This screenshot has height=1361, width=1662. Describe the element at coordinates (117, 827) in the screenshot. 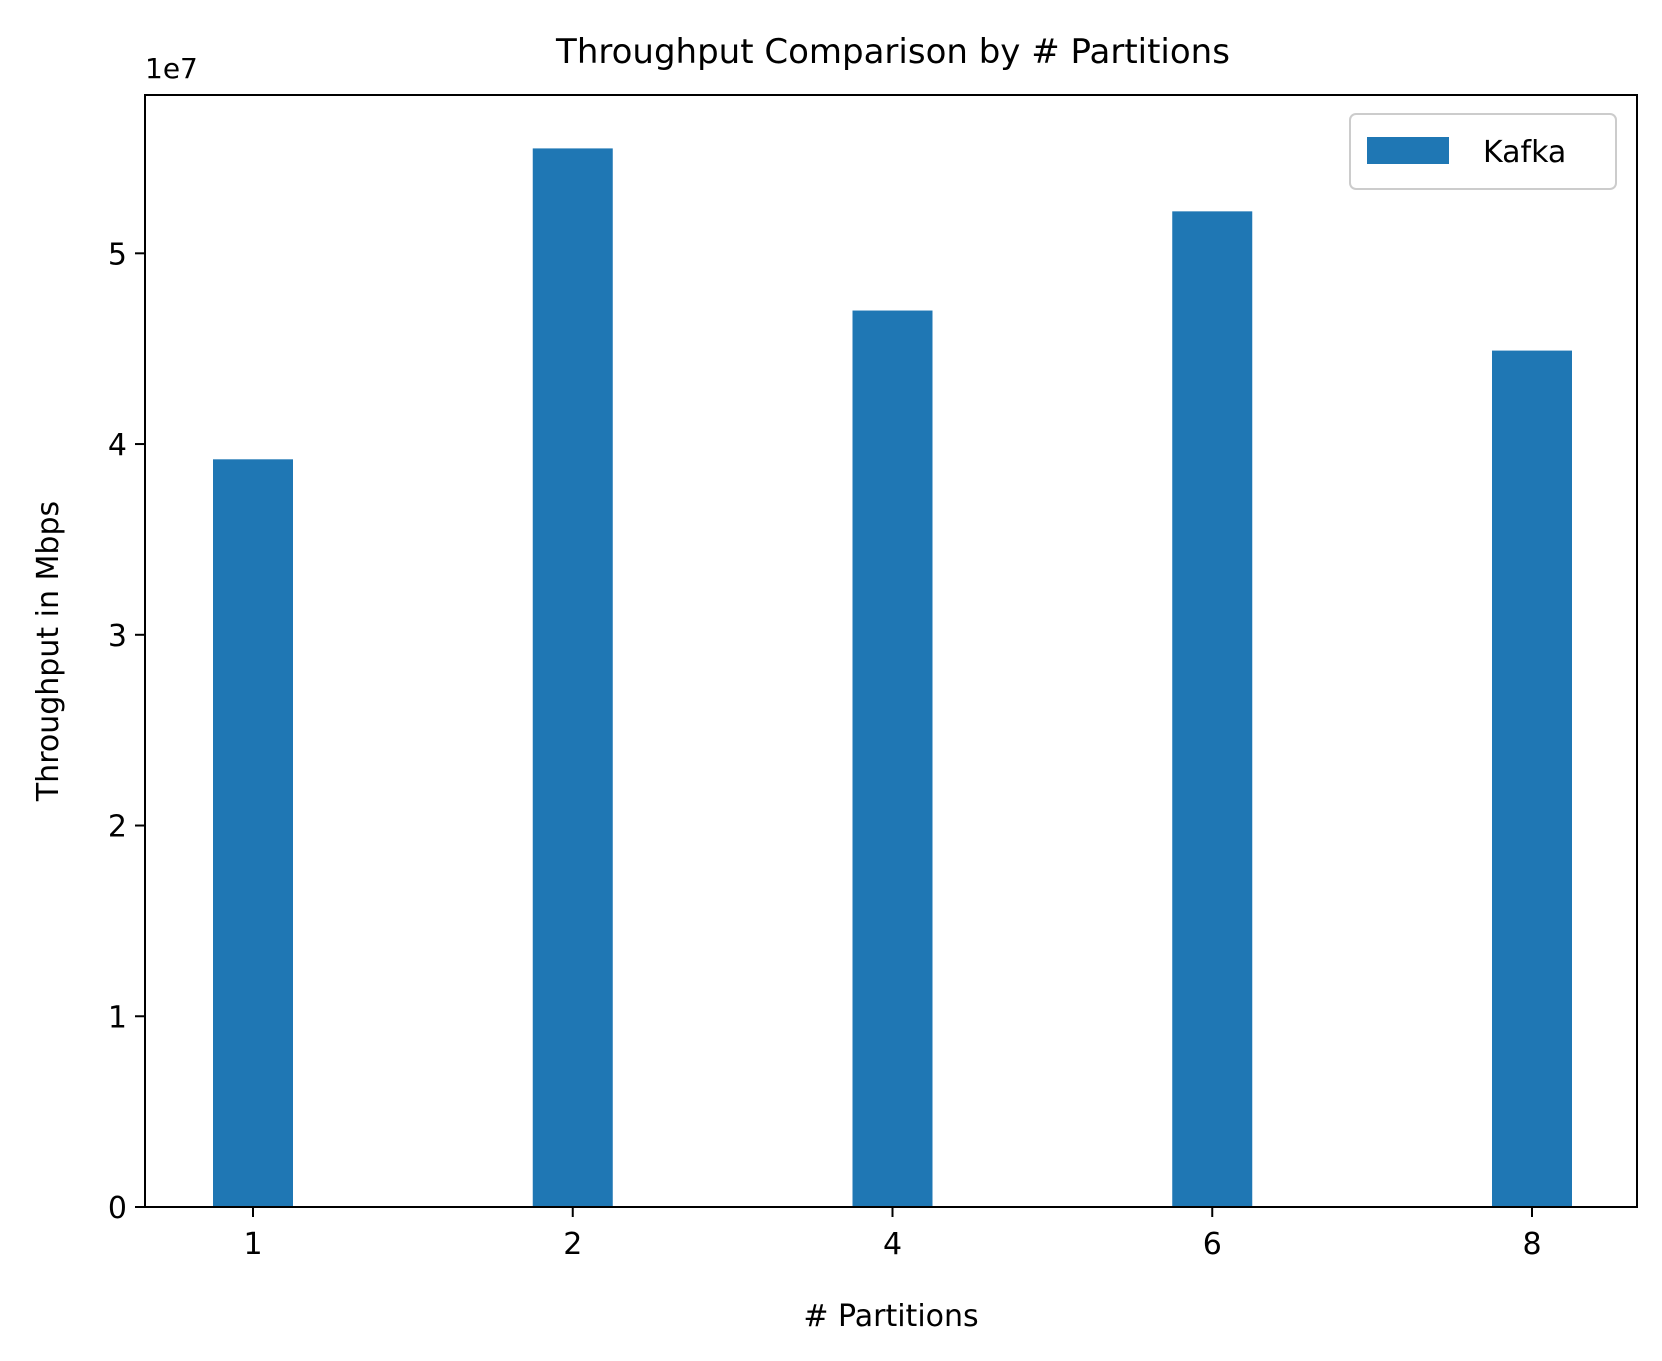

I see `y-tick-label: 2` at that location.